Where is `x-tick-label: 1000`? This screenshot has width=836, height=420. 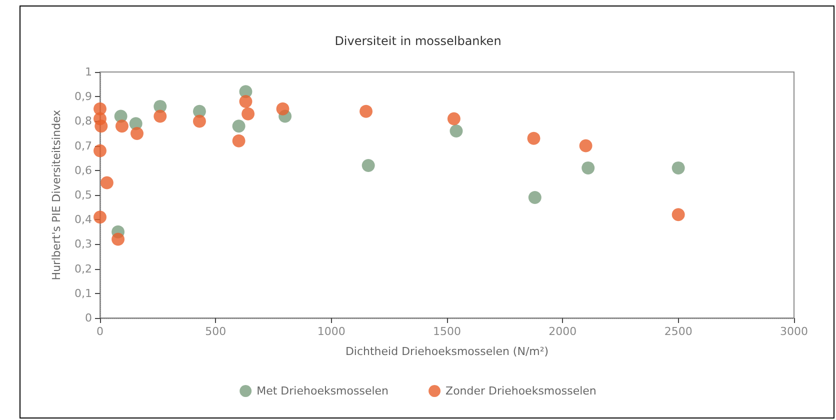 x-tick-label: 1000 is located at coordinates (331, 331).